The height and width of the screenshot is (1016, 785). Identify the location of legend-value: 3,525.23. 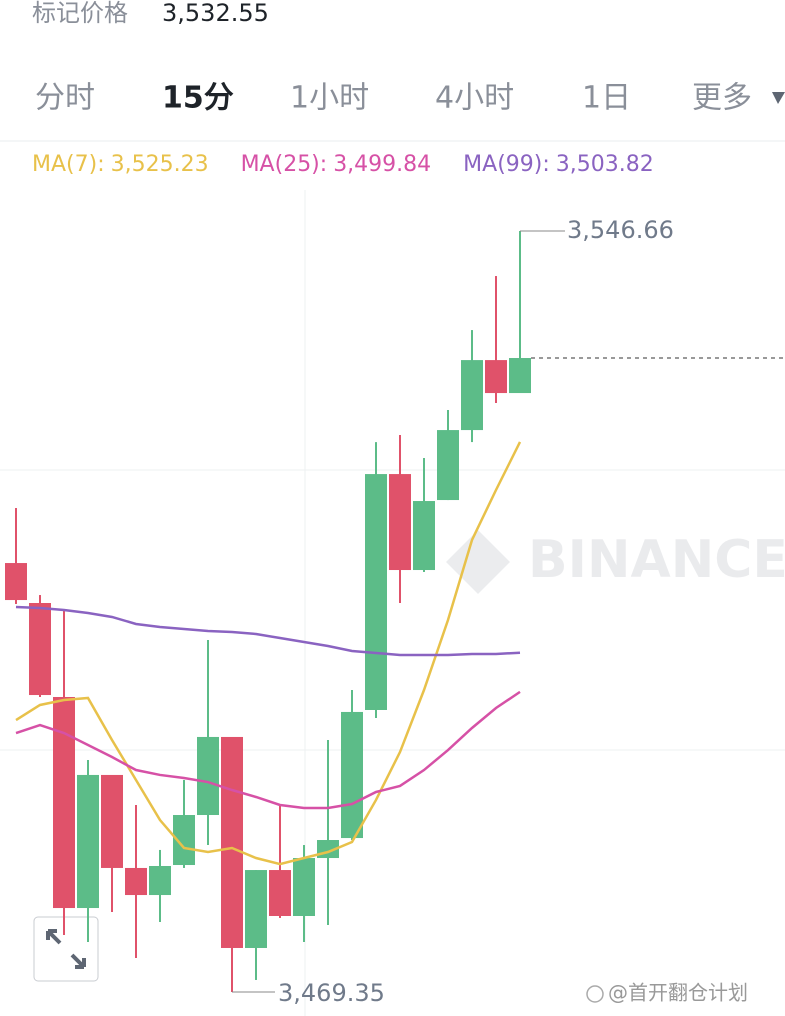
(160, 164).